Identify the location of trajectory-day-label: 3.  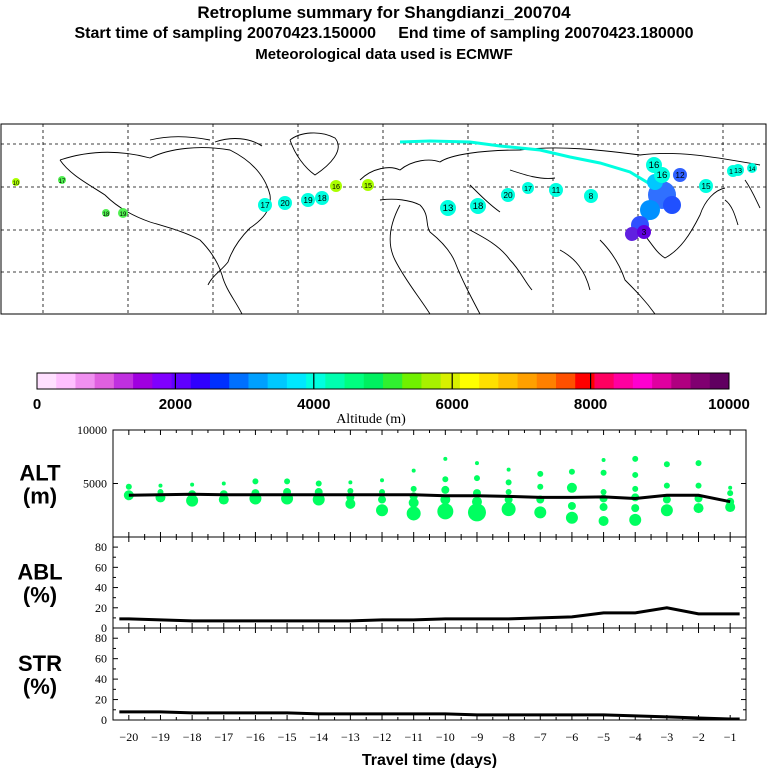
(644, 232).